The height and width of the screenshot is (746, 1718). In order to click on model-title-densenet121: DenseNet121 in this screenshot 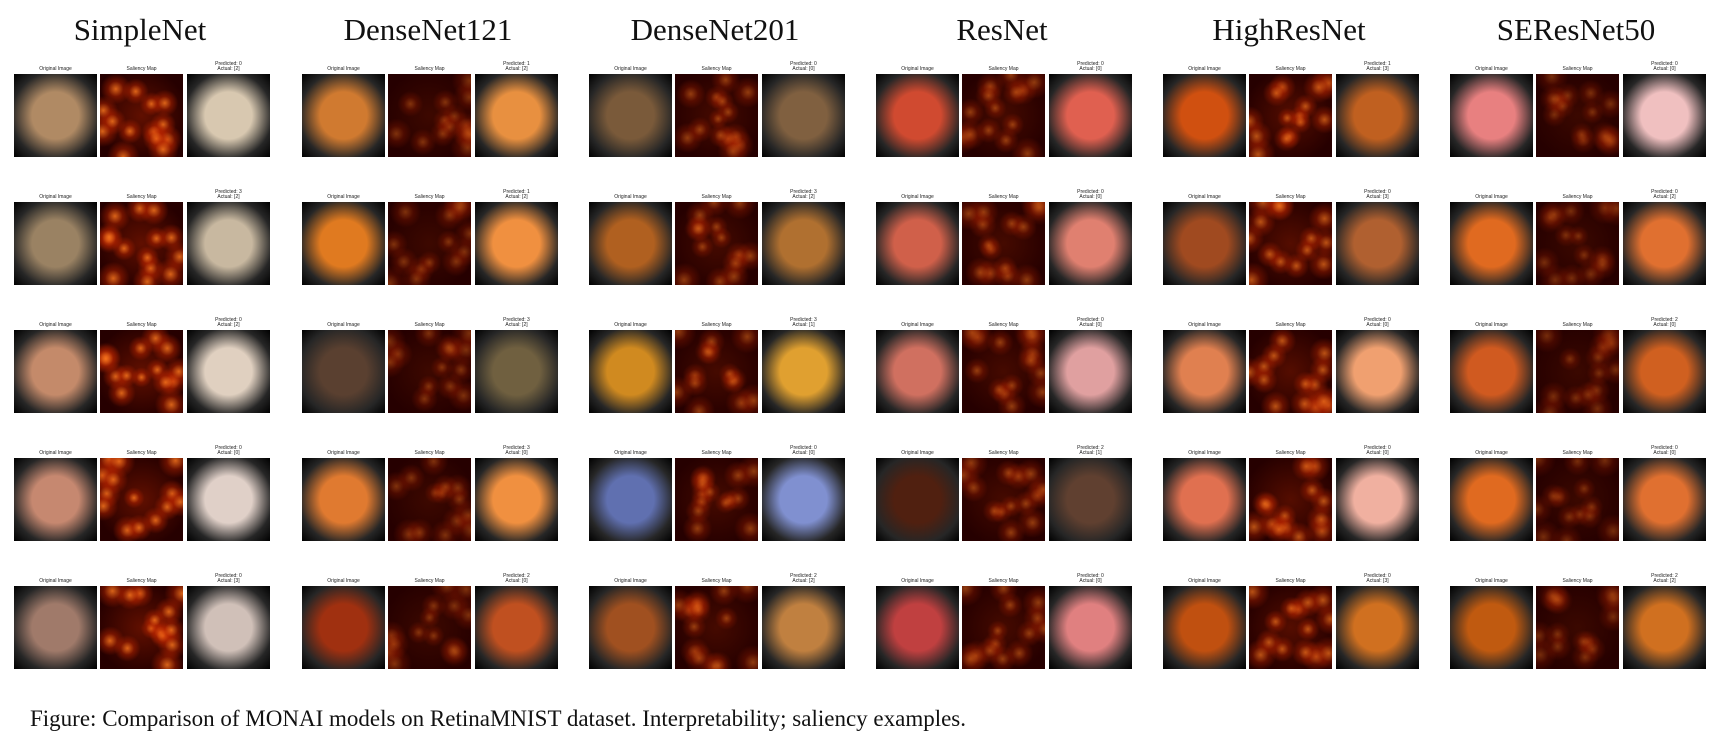, I will do `click(428, 29)`.